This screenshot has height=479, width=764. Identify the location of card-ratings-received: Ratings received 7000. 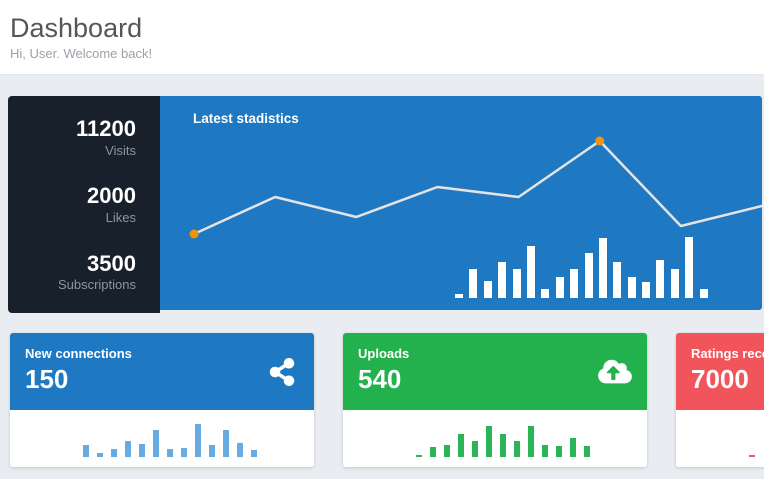
(720, 400).